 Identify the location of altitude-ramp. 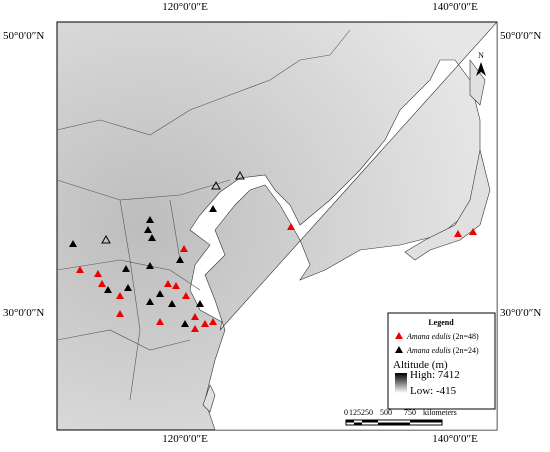
(401, 383).